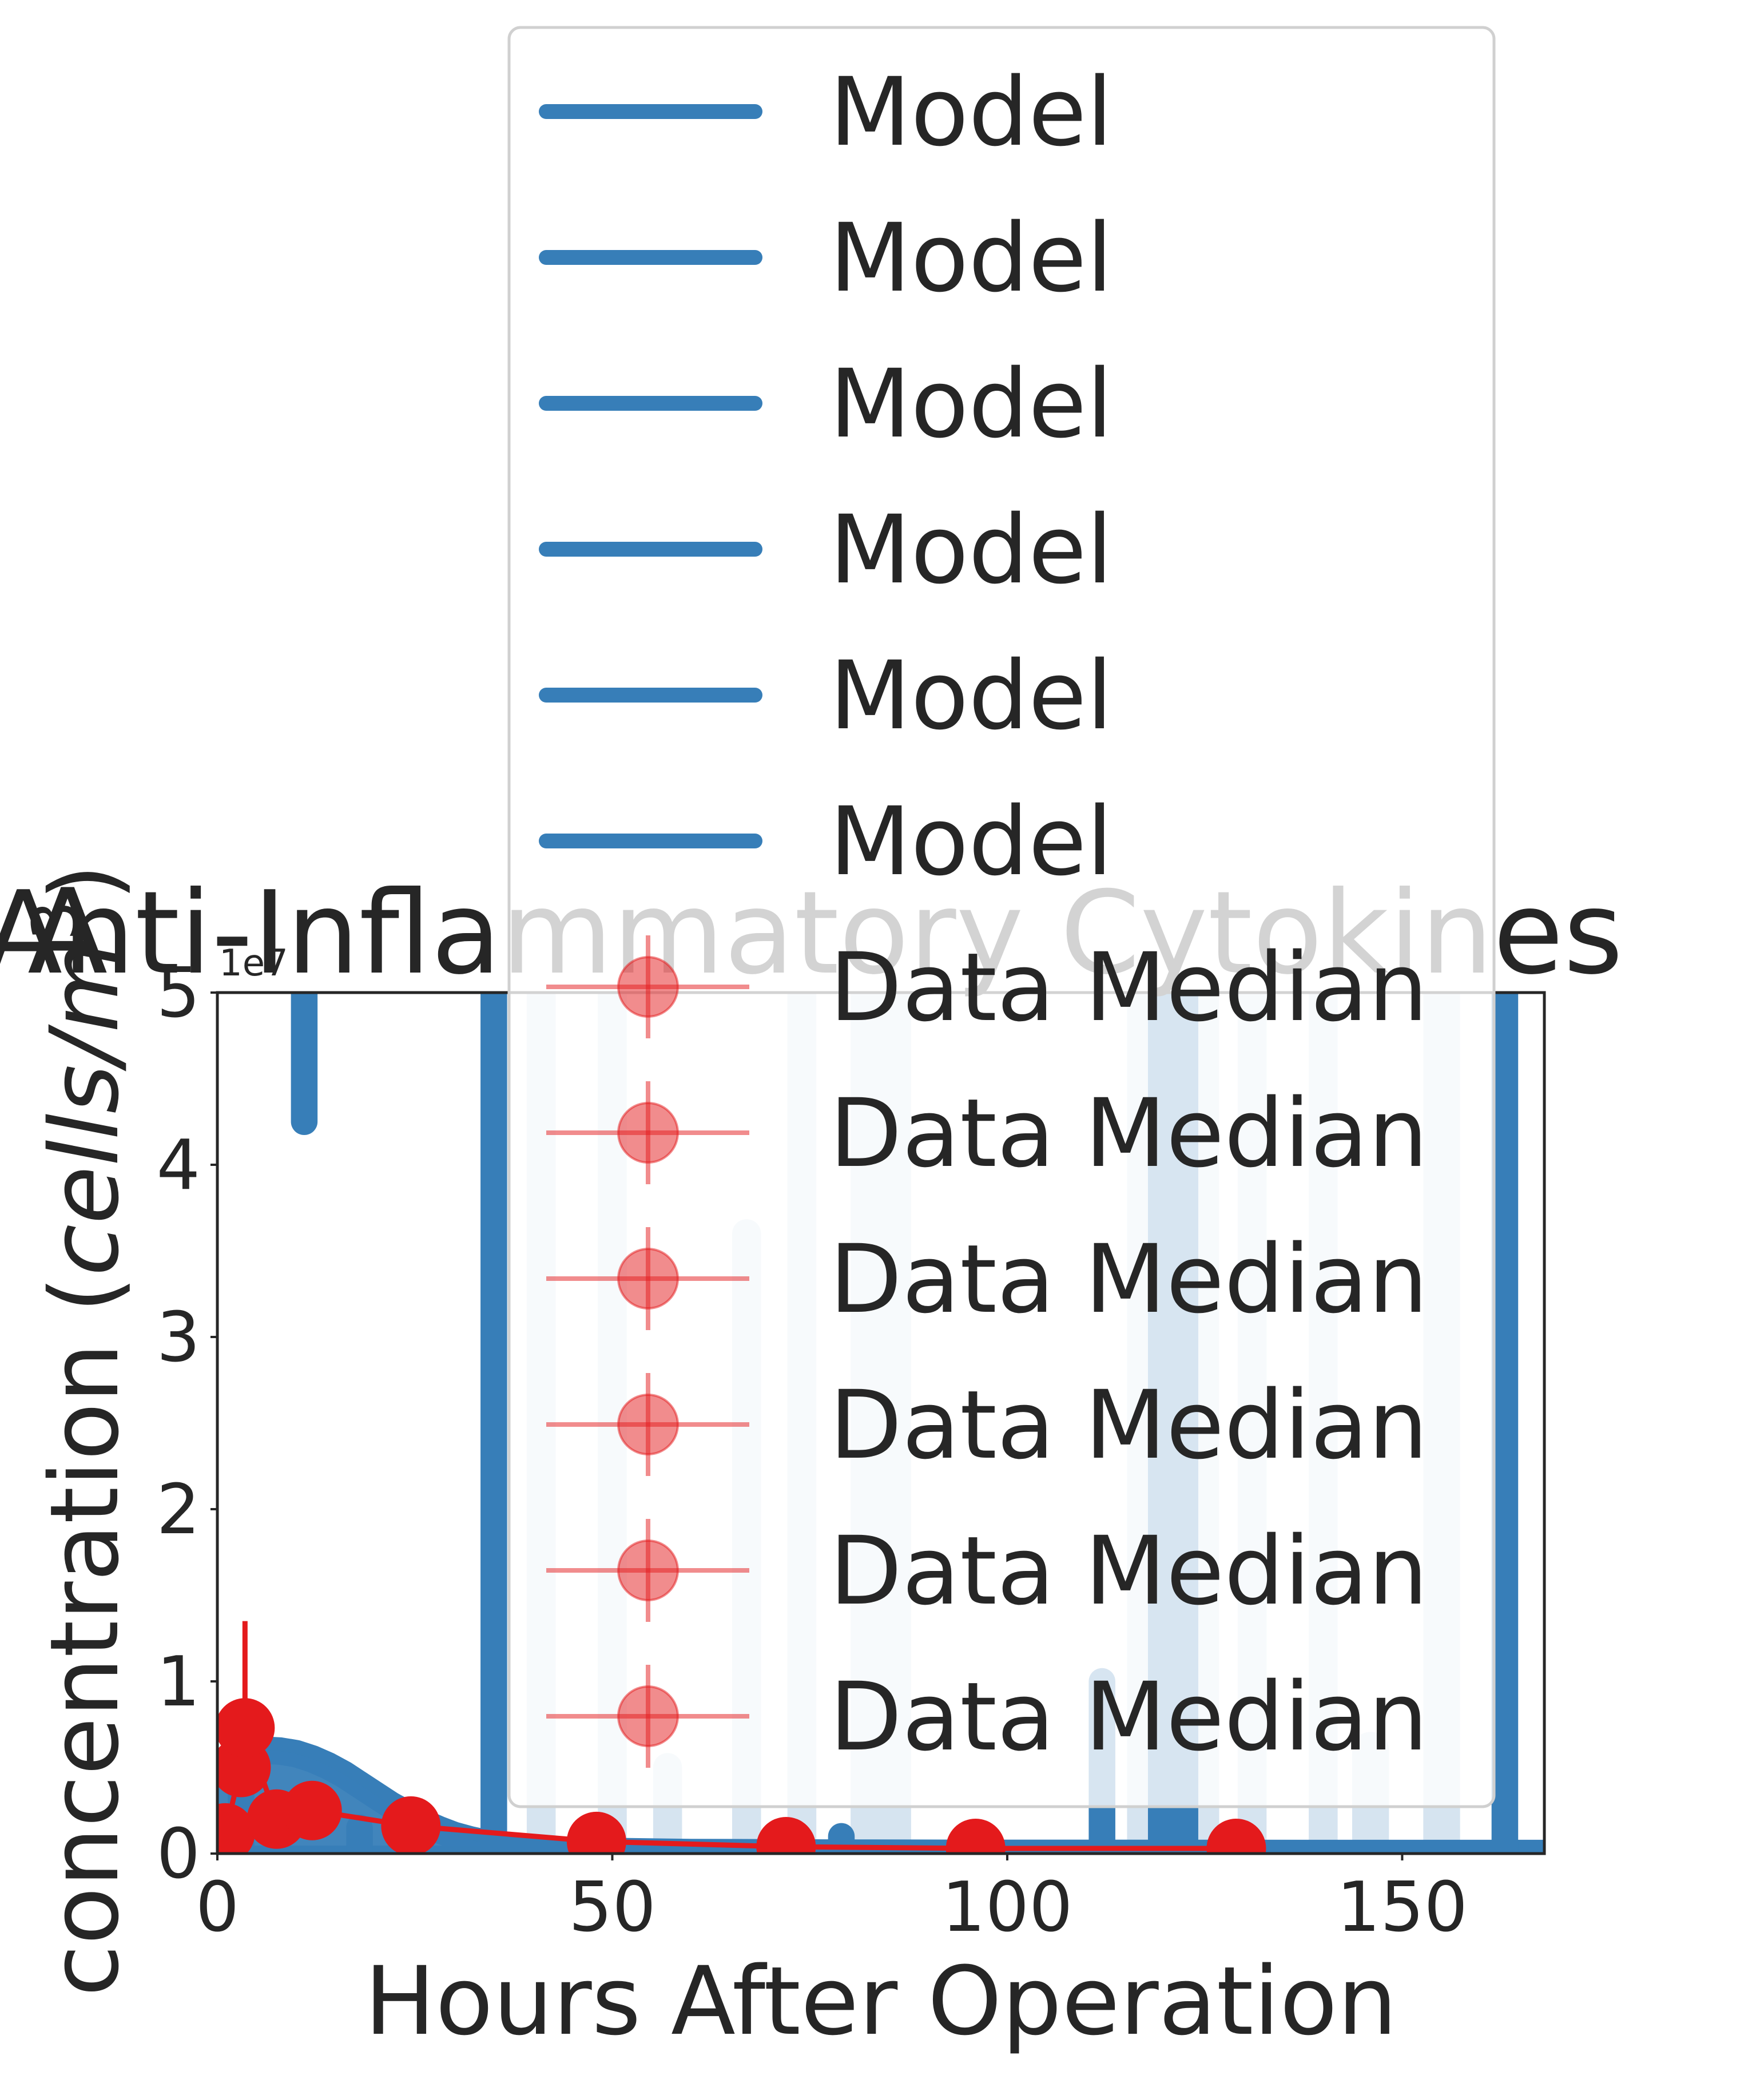  What do you see at coordinates (217, 1908) in the screenshot?
I see `x-tick-label: 0` at bounding box center [217, 1908].